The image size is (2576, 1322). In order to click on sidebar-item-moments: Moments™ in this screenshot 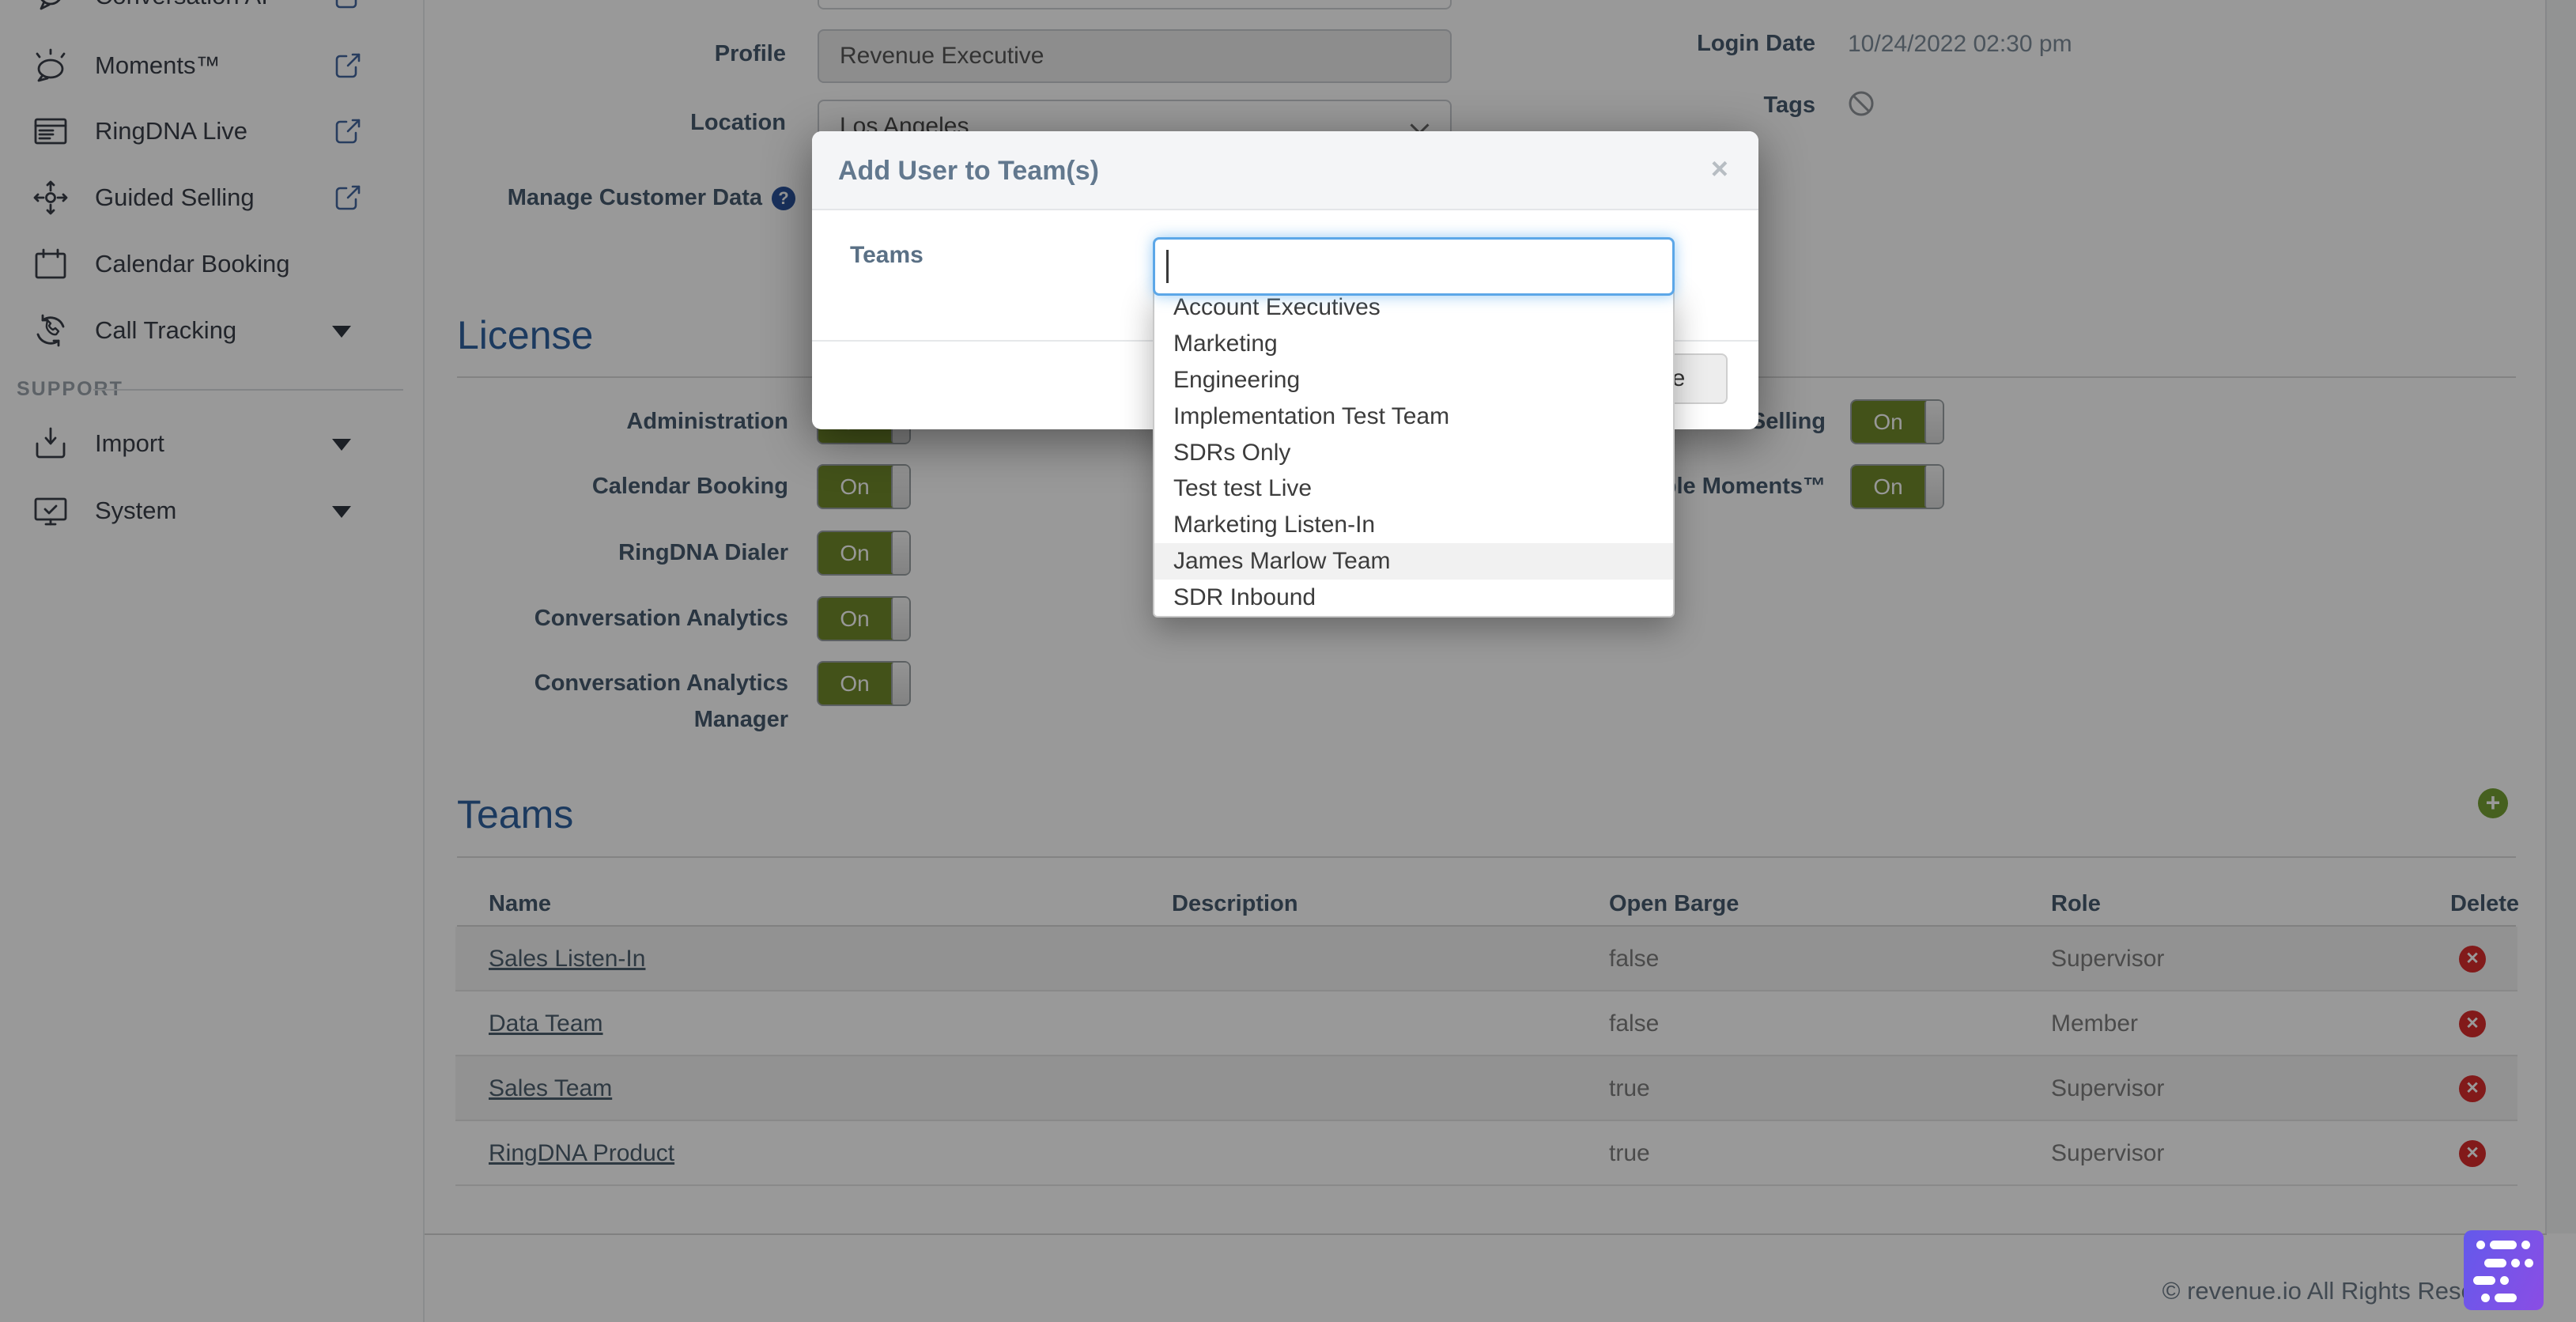, I will do `click(211, 65)`.